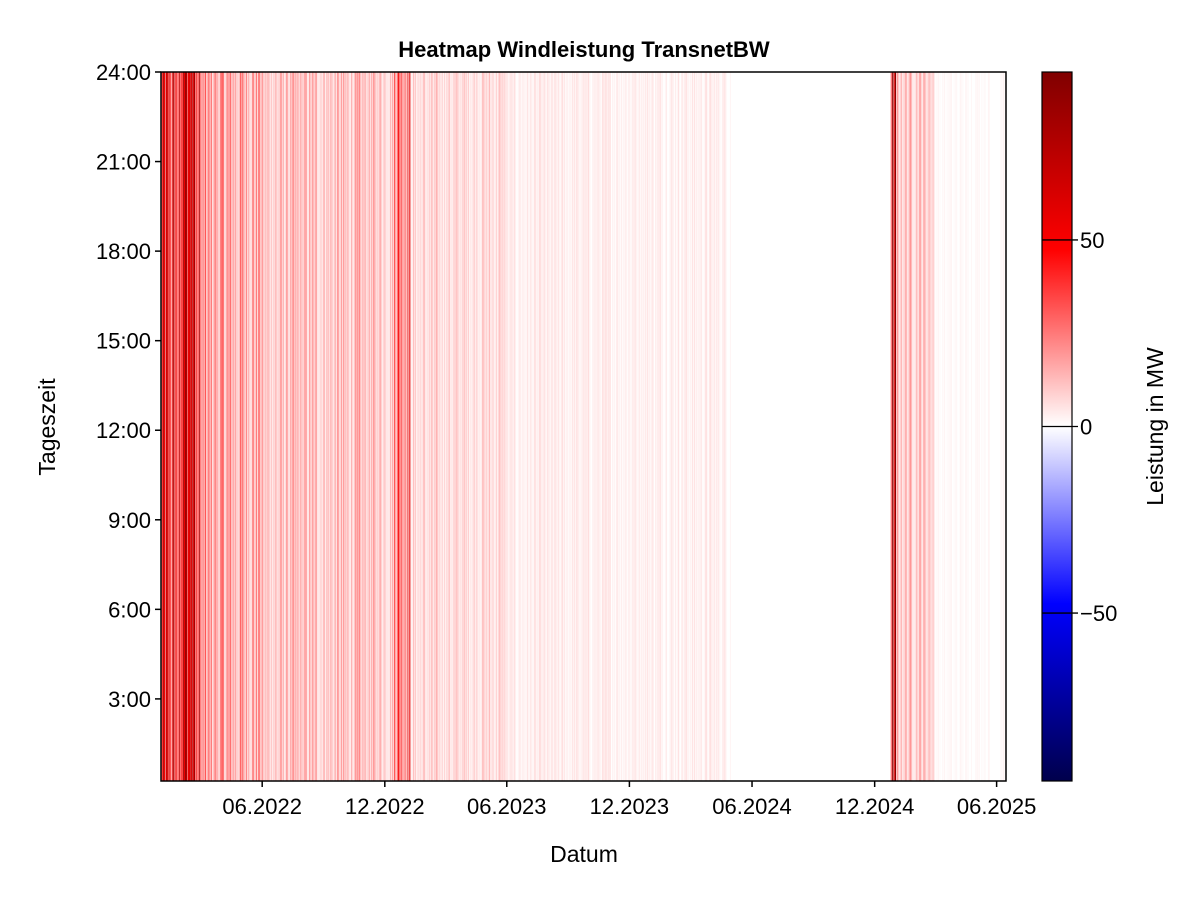 Image resolution: width=1200 pixels, height=900 pixels. I want to click on y-tick-label: 12:00, so click(123, 430).